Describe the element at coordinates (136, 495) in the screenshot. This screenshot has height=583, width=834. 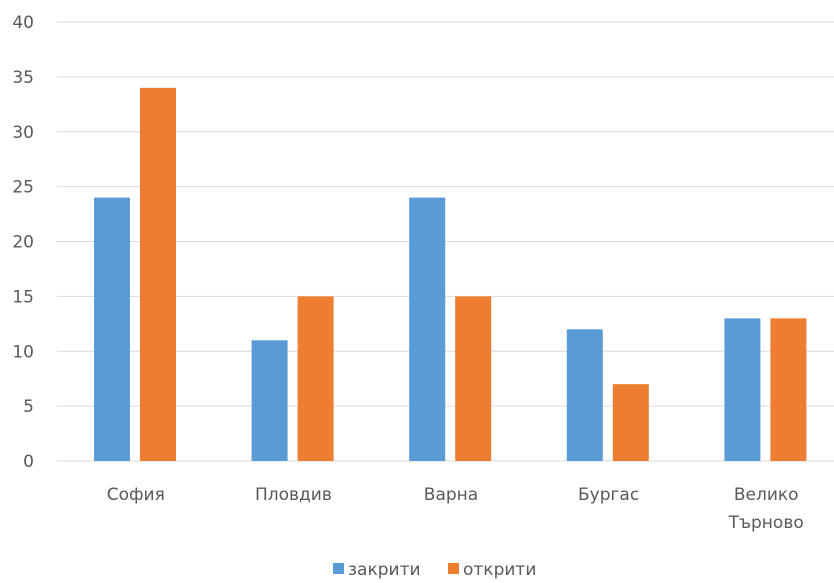
I see `x-category-label: София` at that location.